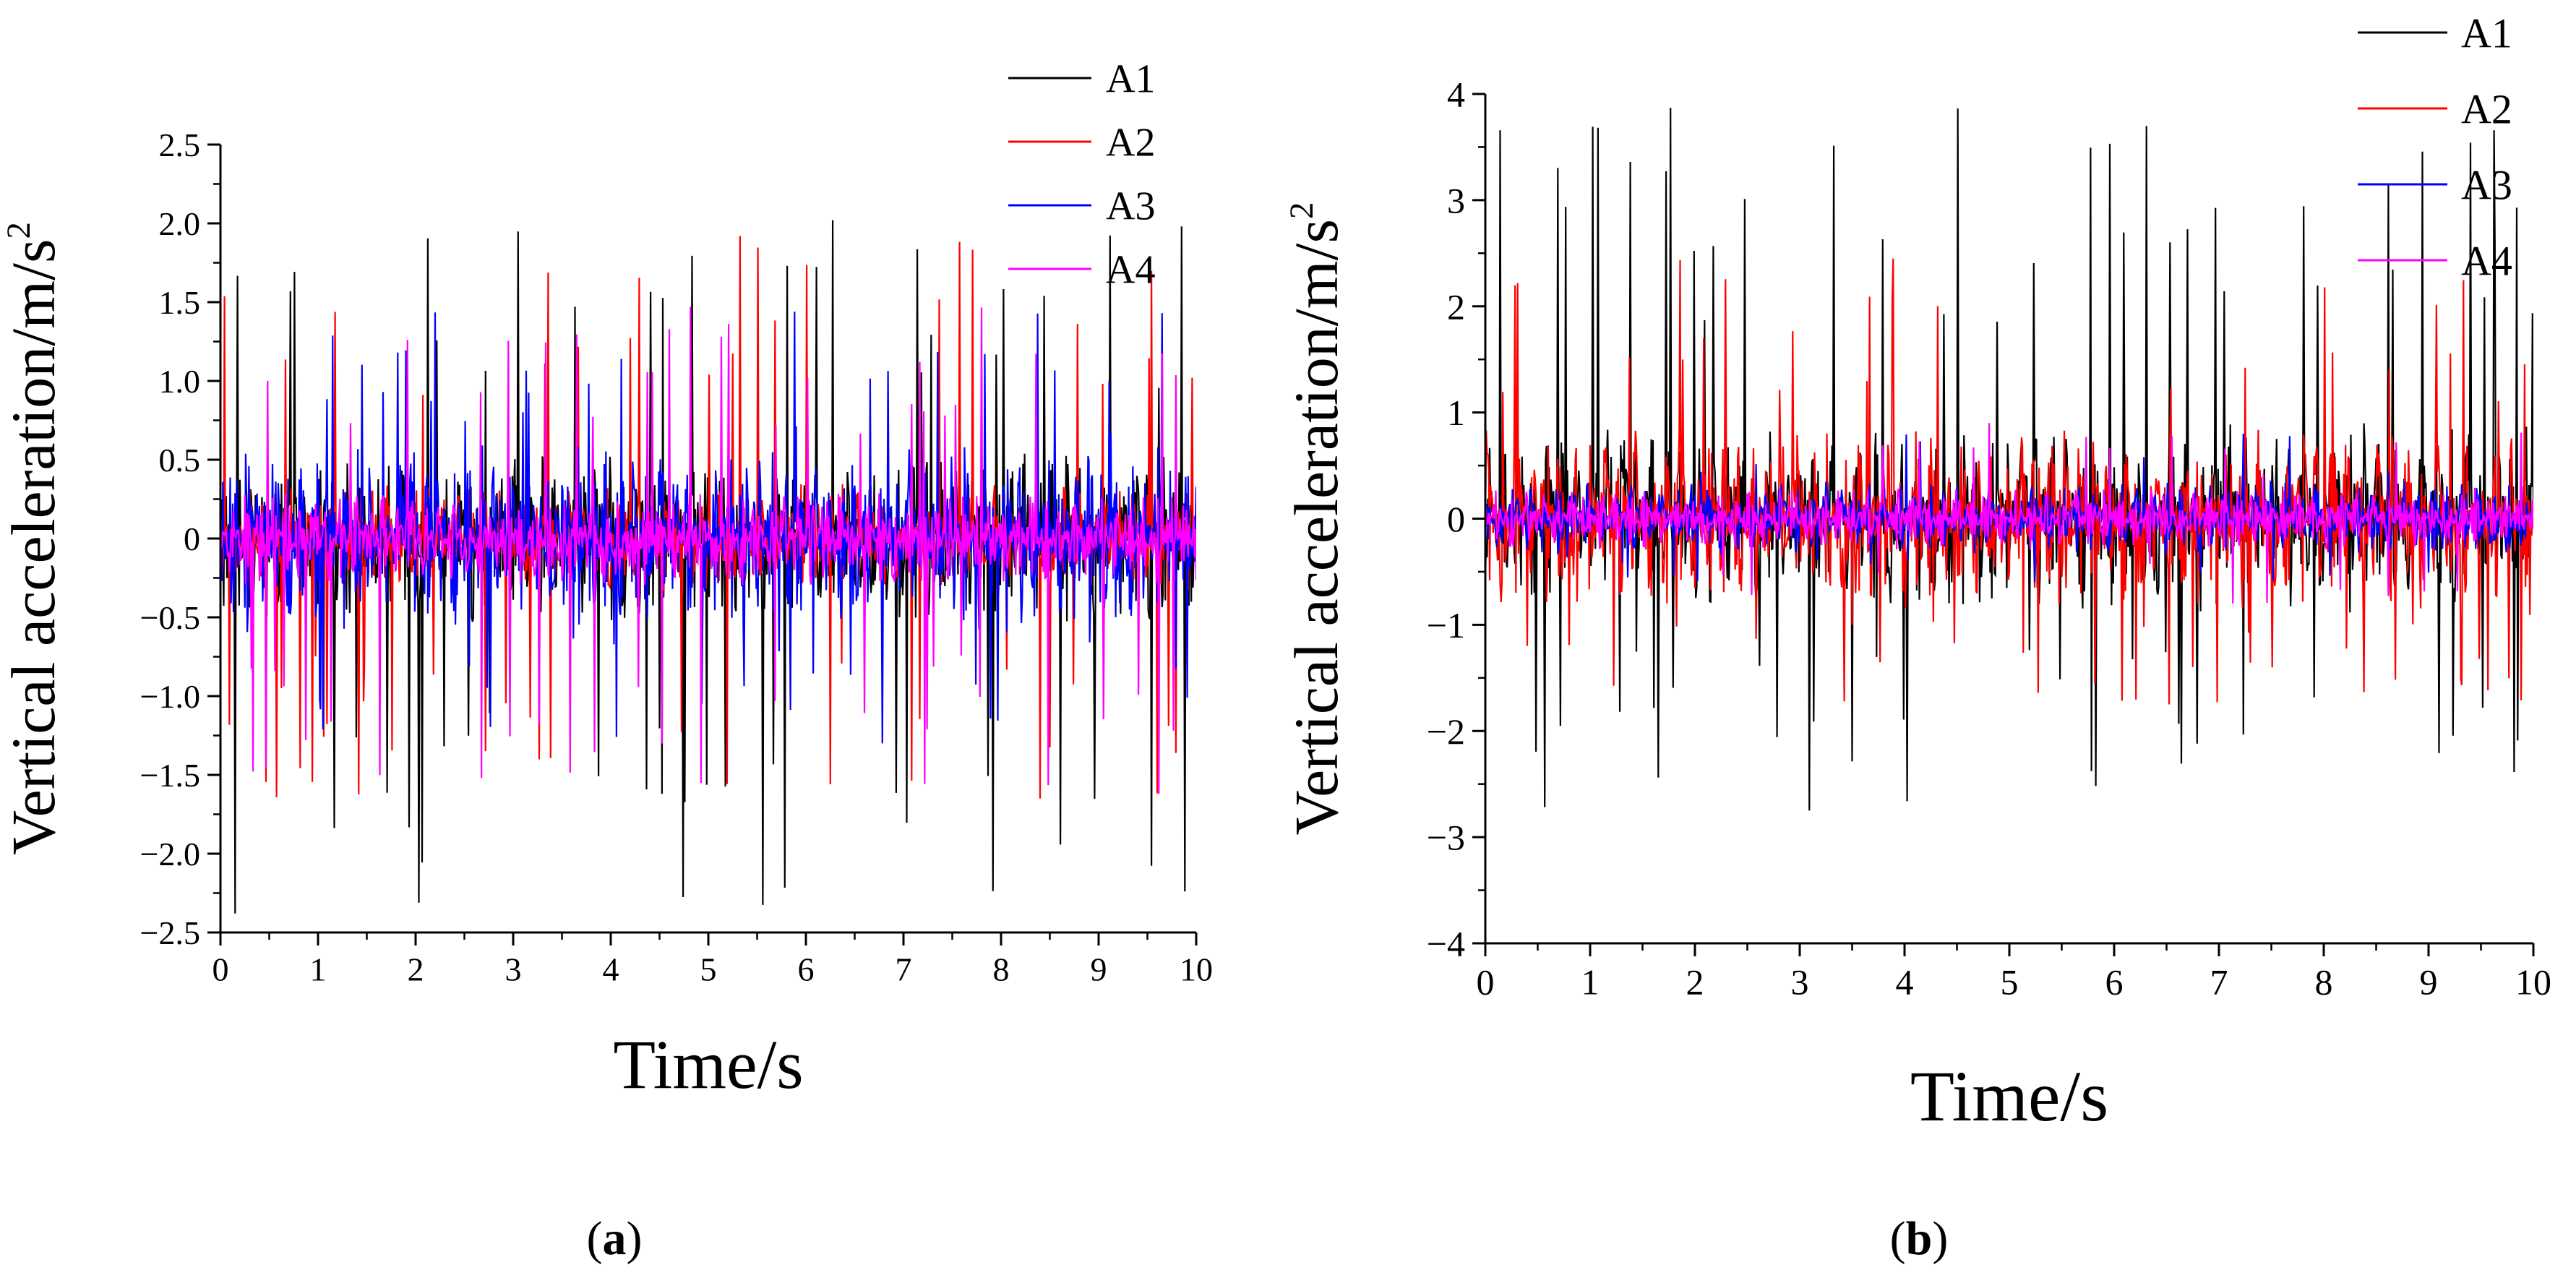  What do you see at coordinates (180, 460) in the screenshot?
I see `y-tick-label: 0.5` at bounding box center [180, 460].